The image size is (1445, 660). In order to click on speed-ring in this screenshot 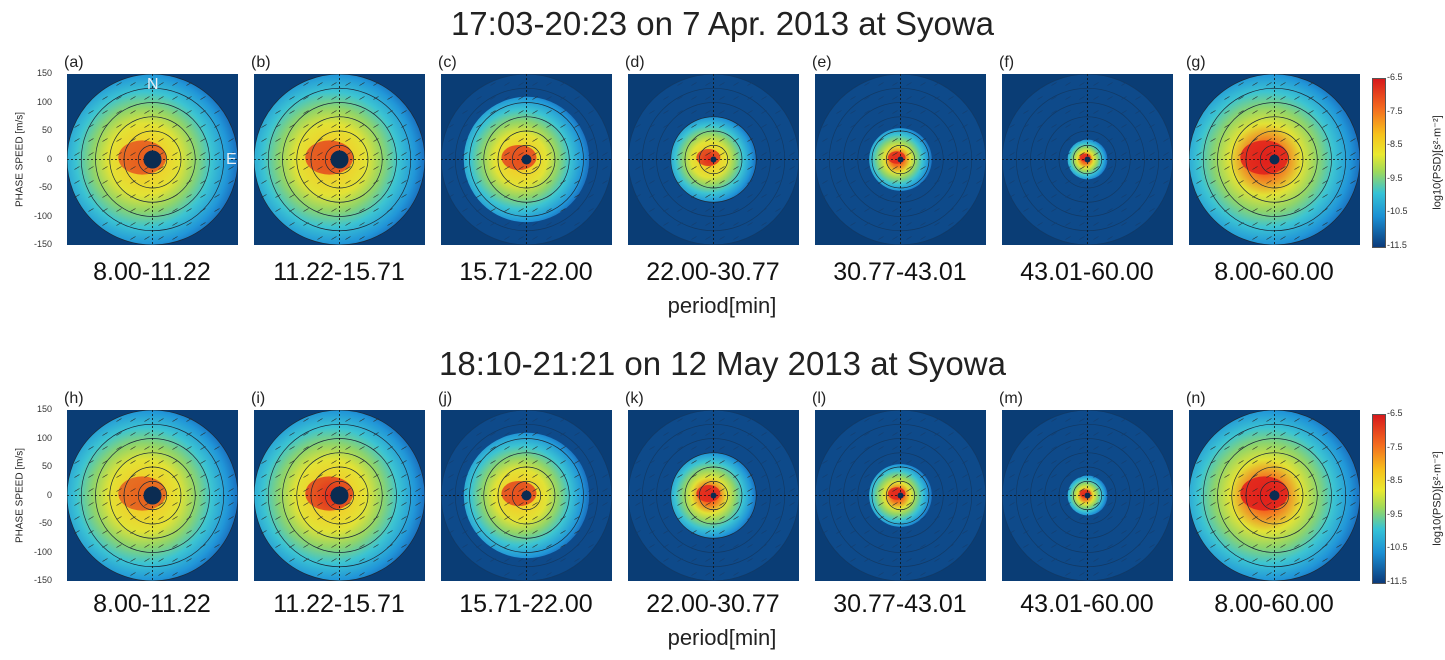, I will do `click(1087, 495)`.